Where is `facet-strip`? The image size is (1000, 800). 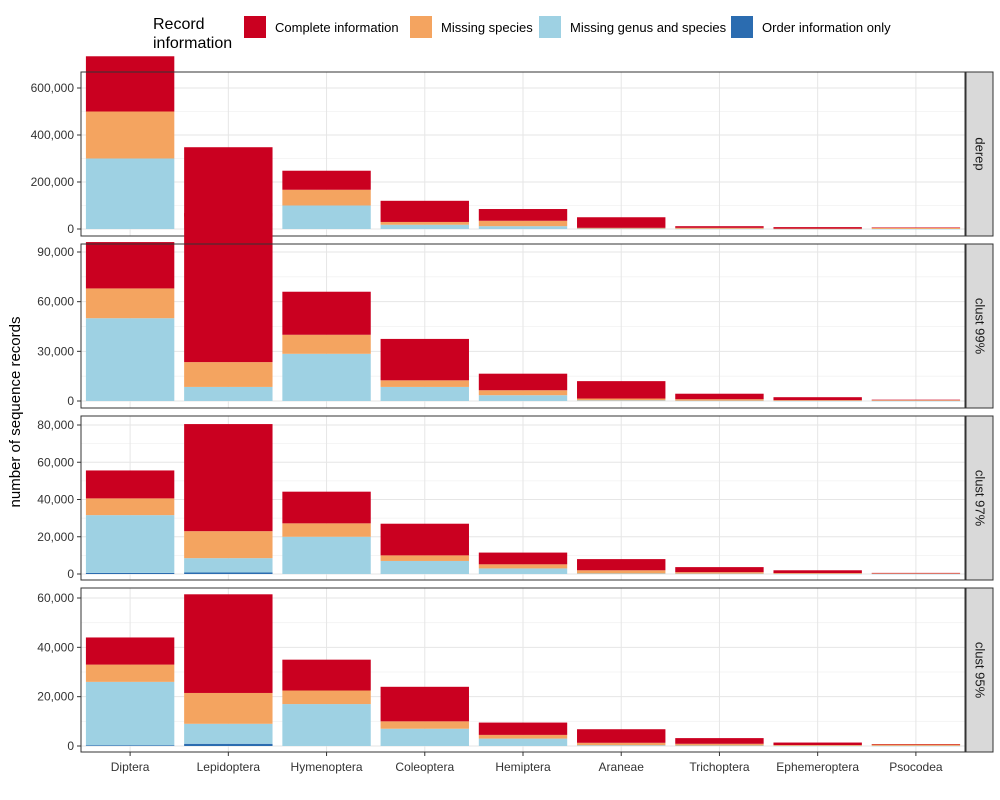 facet-strip is located at coordinates (979, 326).